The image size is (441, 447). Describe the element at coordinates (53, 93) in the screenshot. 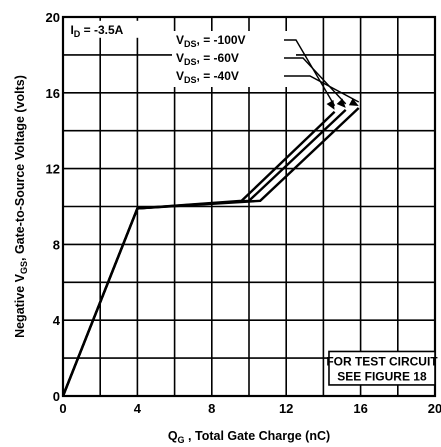

I see `y-tick-label: 16` at that location.